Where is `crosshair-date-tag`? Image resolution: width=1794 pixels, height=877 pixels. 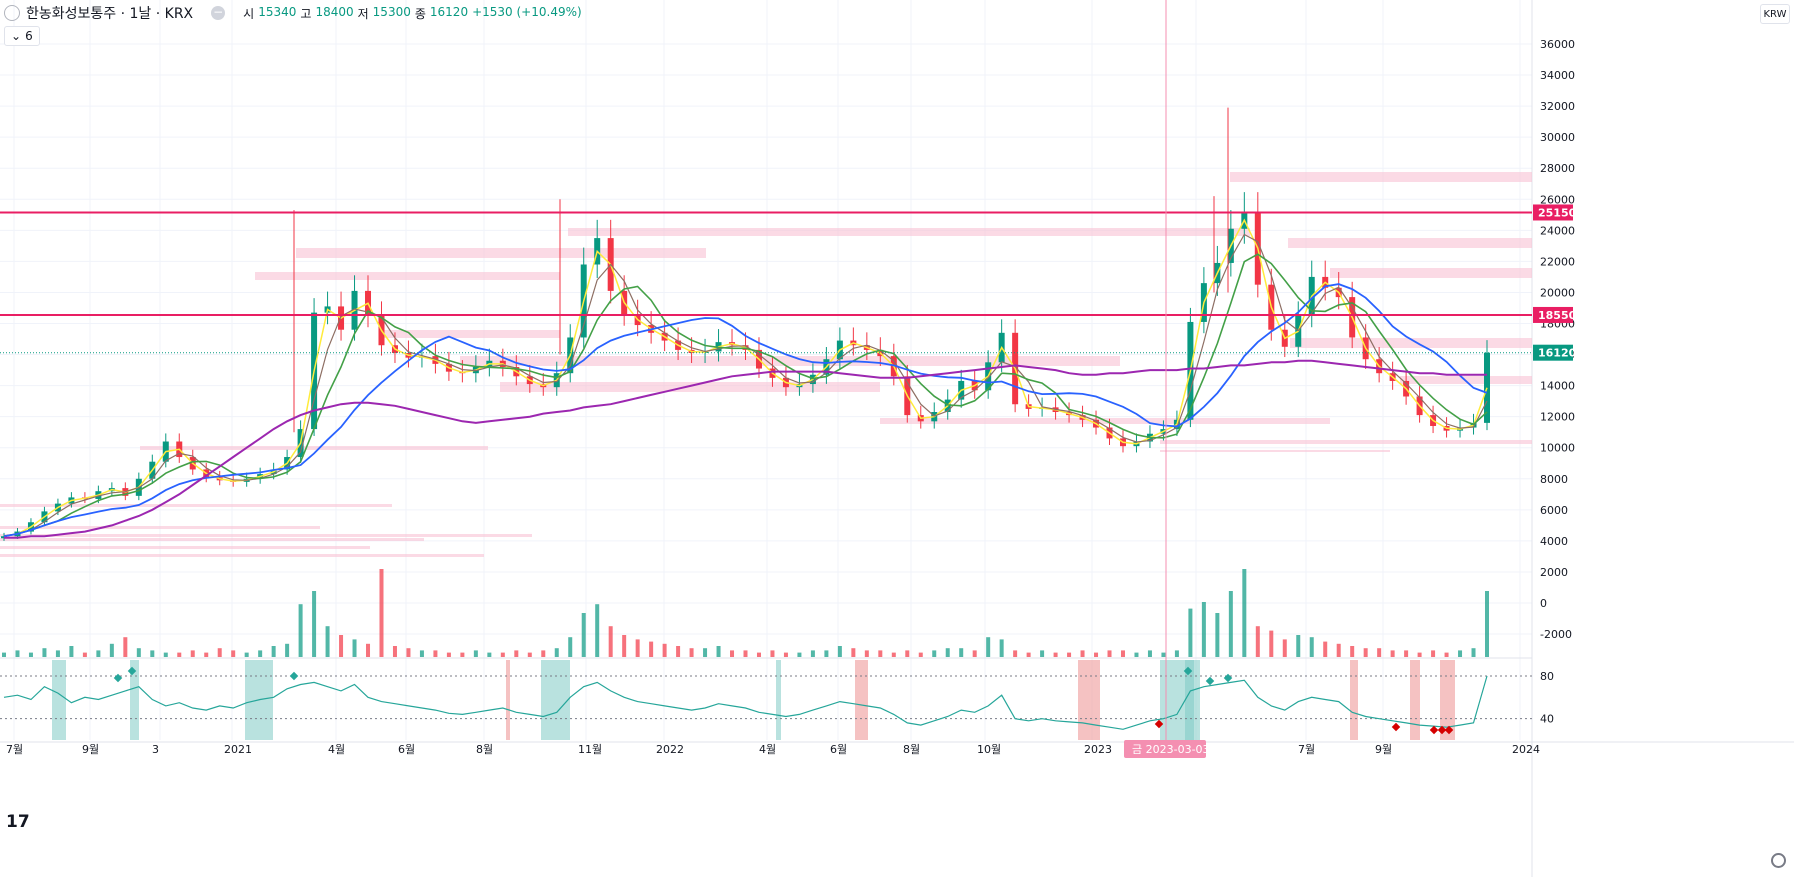 crosshair-date-tag is located at coordinates (1165, 749).